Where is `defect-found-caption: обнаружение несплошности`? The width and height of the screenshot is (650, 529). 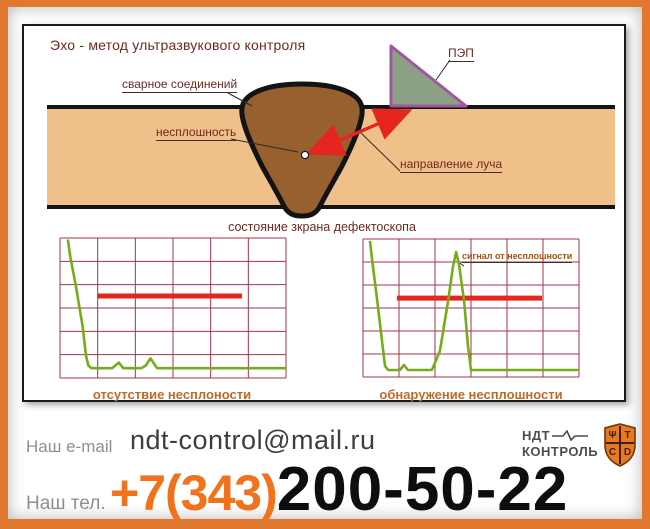 defect-found-caption: обнаружение несплошности is located at coordinates (471, 394).